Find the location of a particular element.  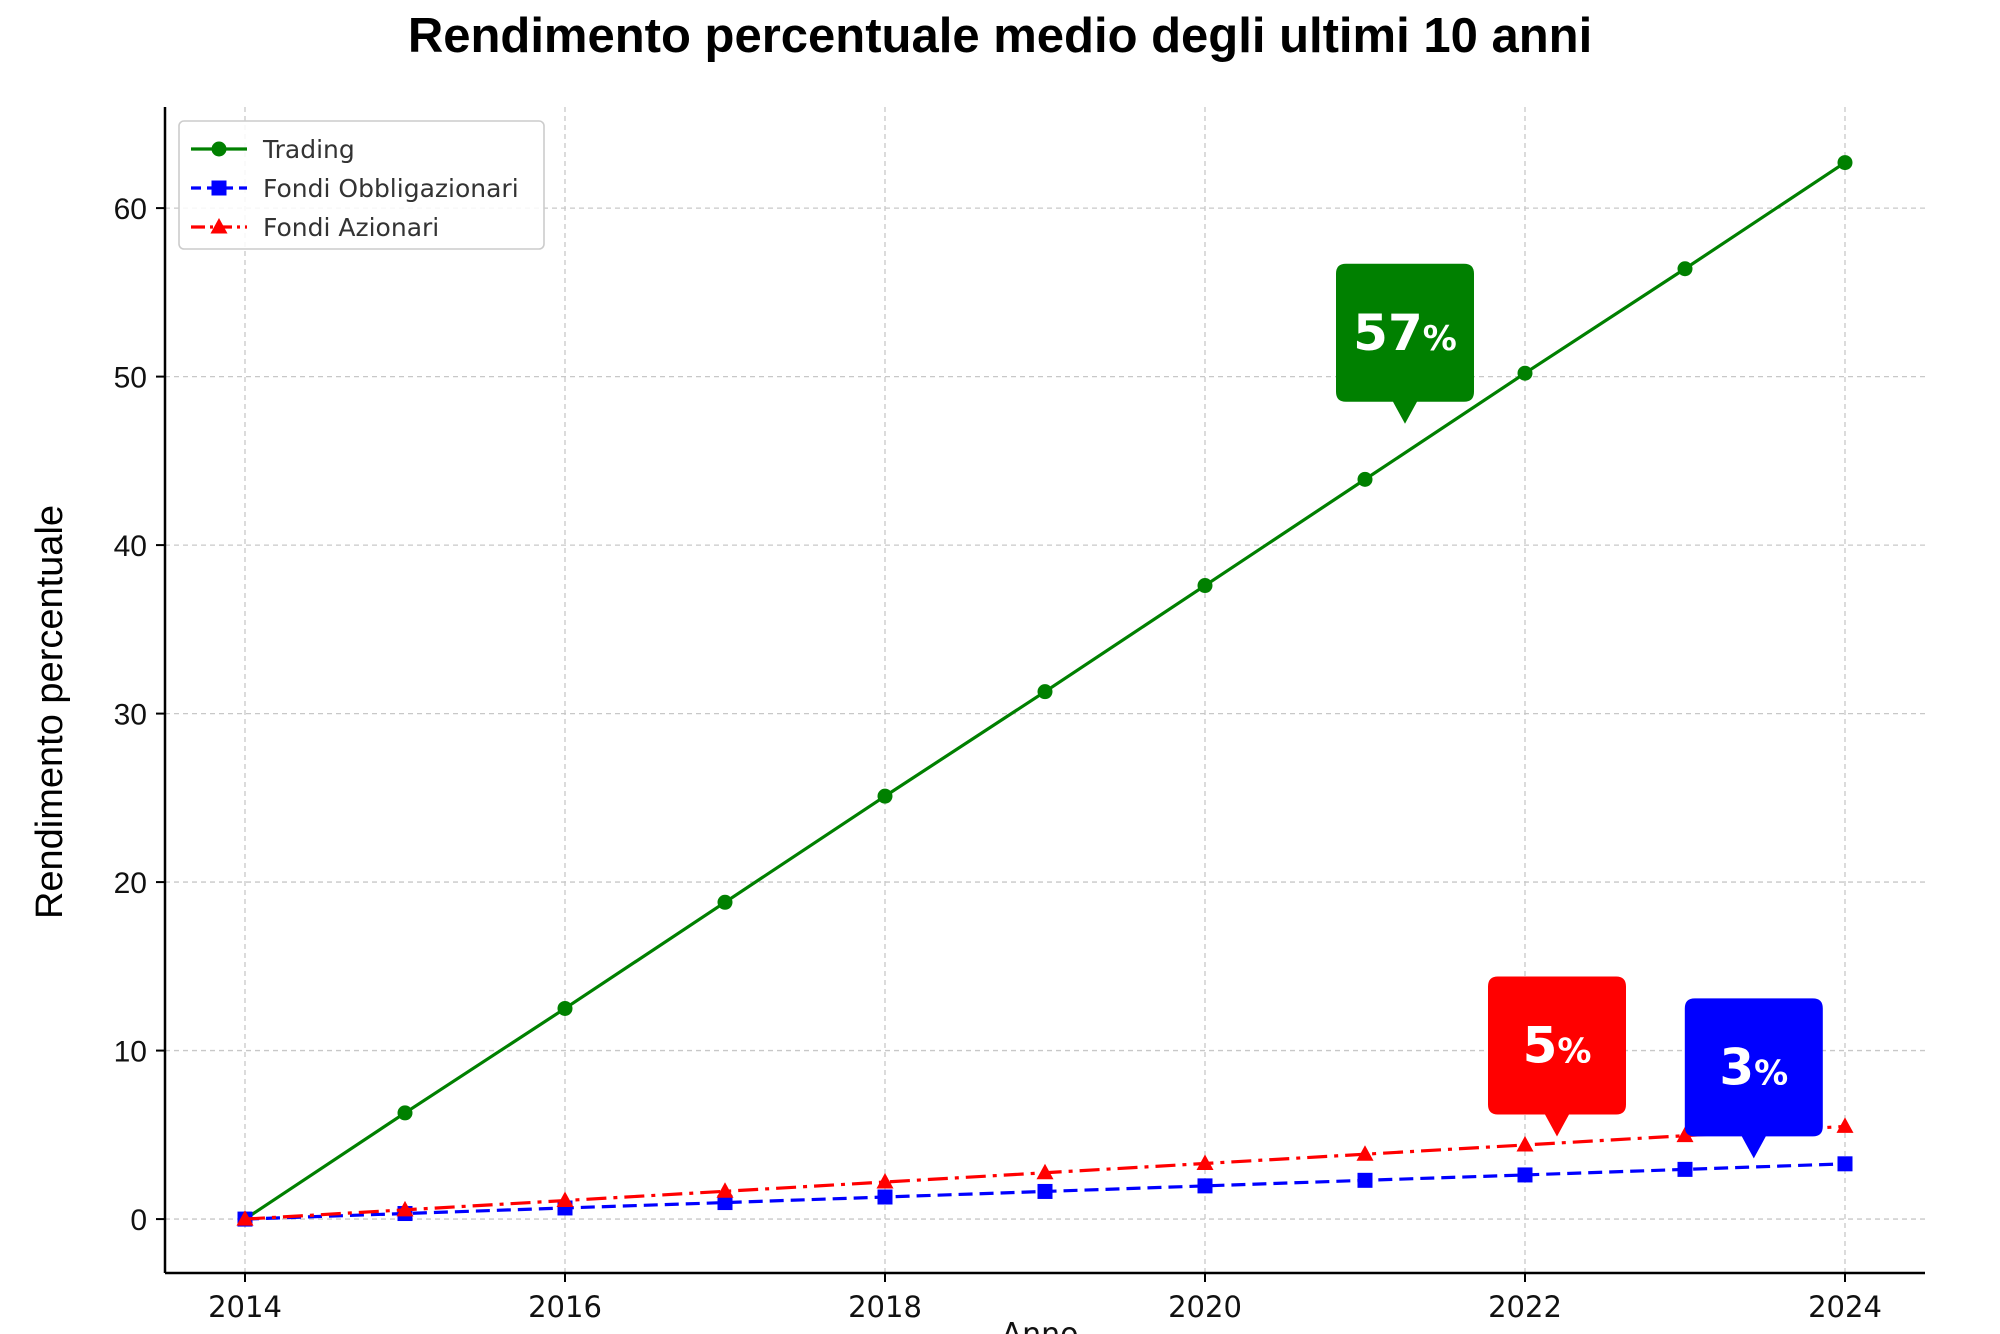

y-tick-label: 20 is located at coordinates (130, 883).